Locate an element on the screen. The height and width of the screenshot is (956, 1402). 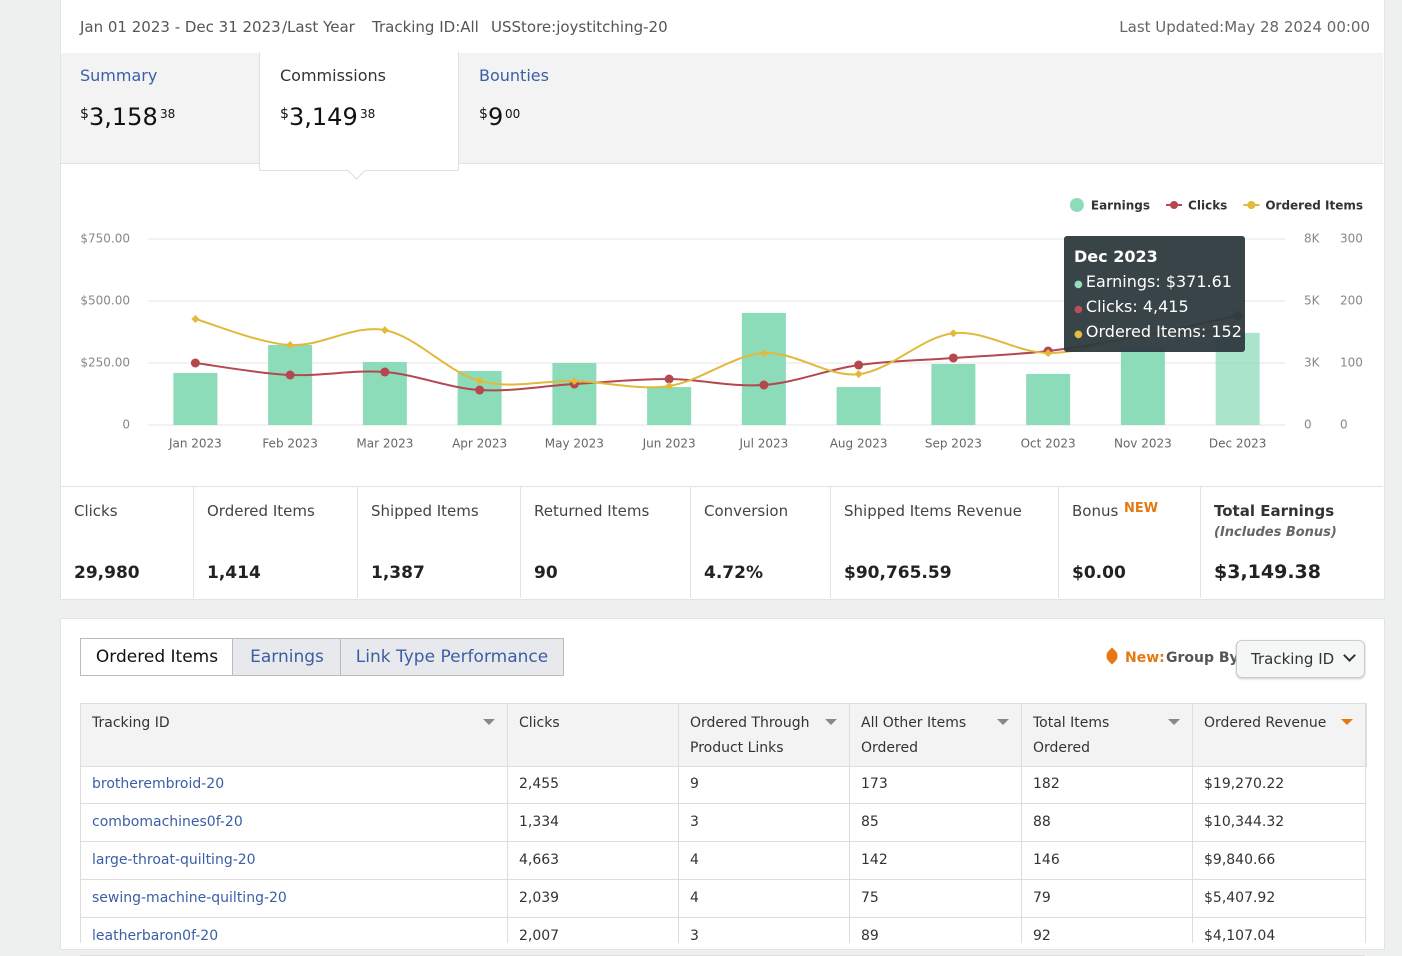
stat-value: 1,414 is located at coordinates (234, 573).